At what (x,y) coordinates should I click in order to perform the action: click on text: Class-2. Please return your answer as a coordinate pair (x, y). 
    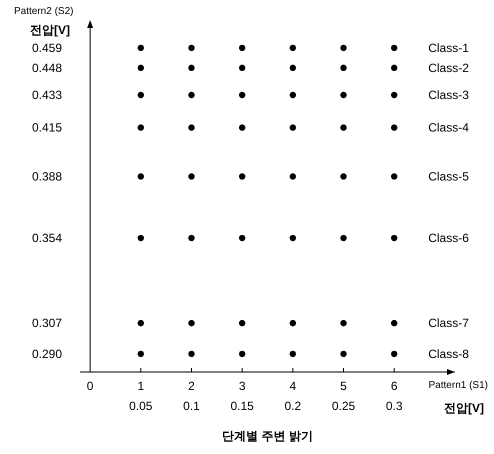
    Looking at the image, I should click on (449, 67).